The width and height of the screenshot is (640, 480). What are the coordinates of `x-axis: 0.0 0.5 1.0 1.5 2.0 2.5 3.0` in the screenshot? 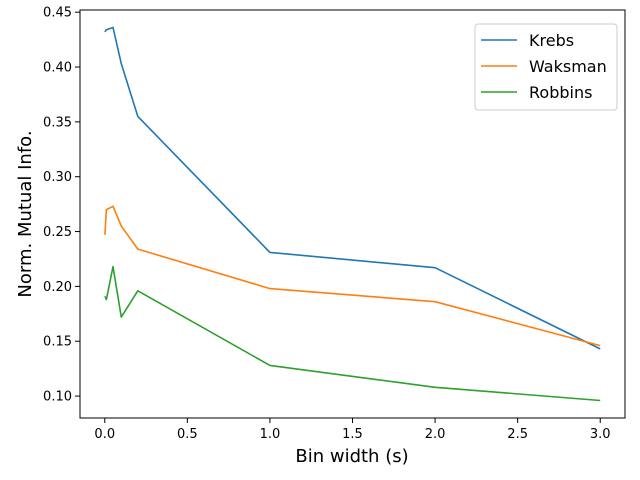 It's located at (352, 430).